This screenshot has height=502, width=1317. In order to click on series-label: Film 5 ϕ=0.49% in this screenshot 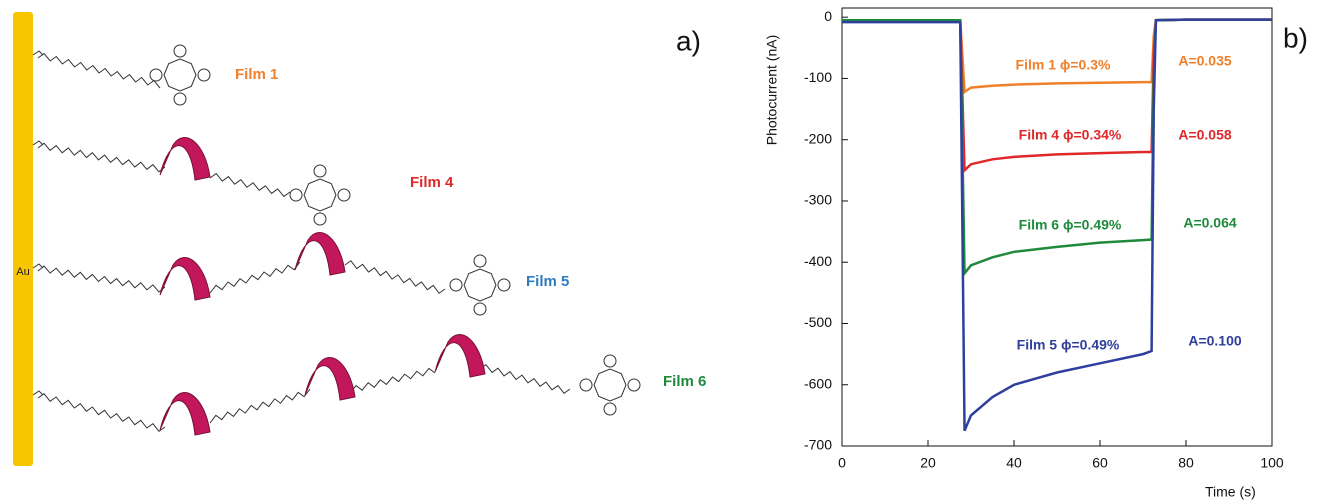, I will do `click(1068, 345)`.